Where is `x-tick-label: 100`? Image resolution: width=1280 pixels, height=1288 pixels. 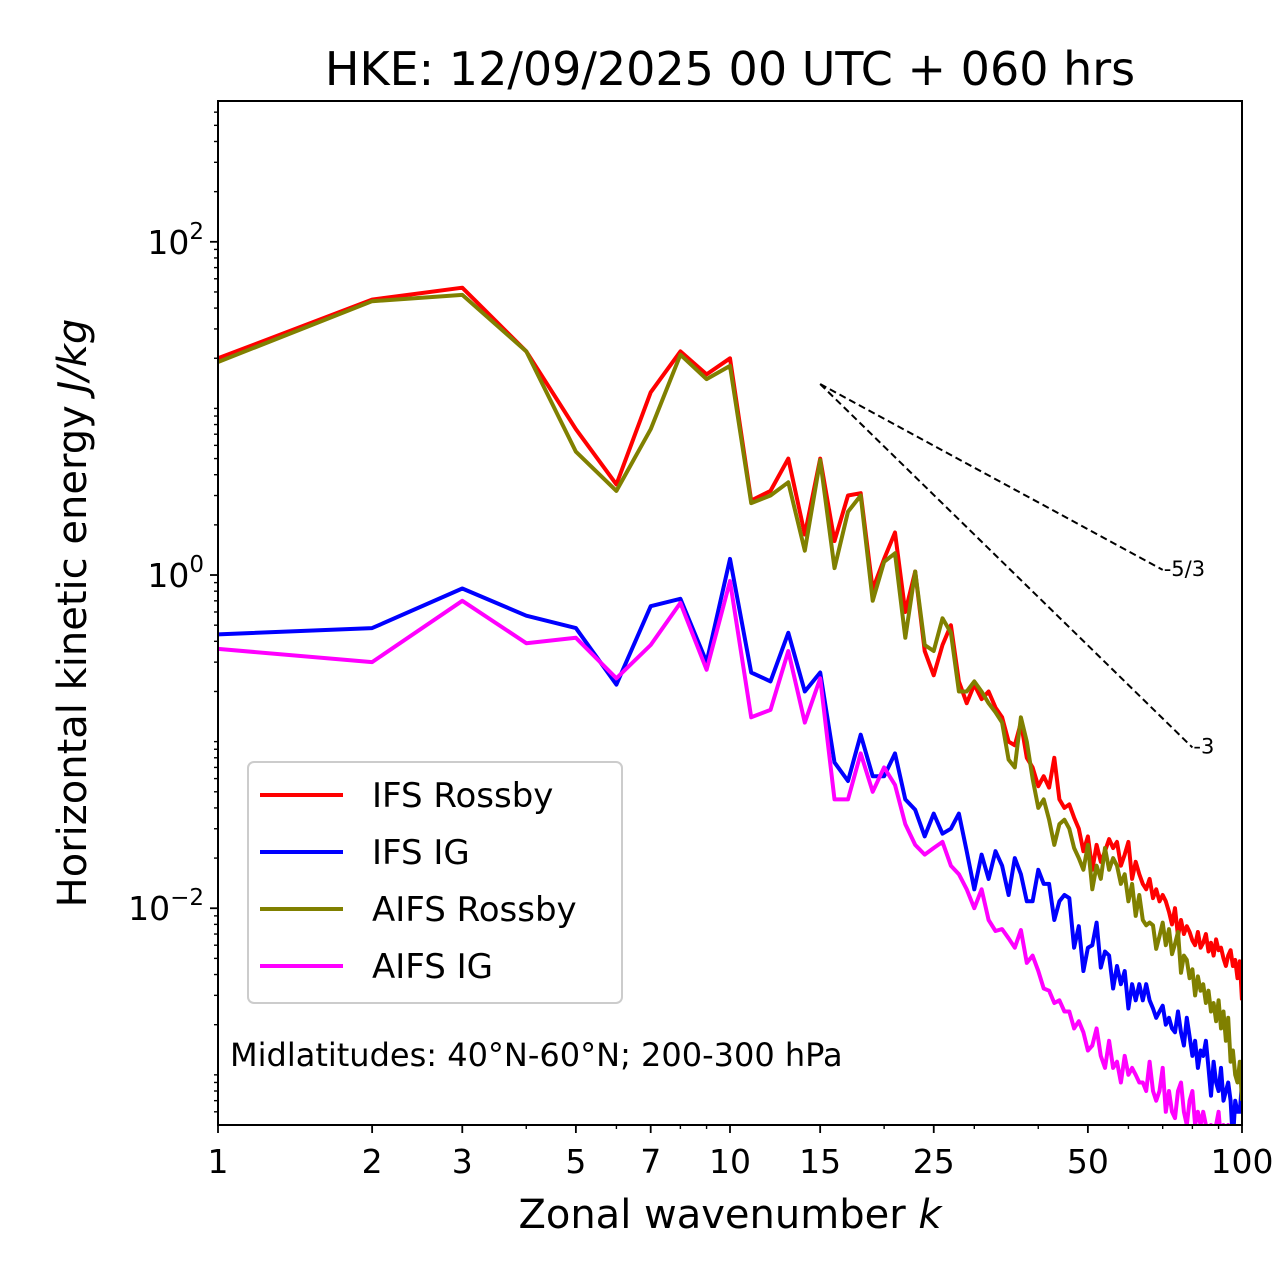 x-tick-label: 100 is located at coordinates (1242, 1161).